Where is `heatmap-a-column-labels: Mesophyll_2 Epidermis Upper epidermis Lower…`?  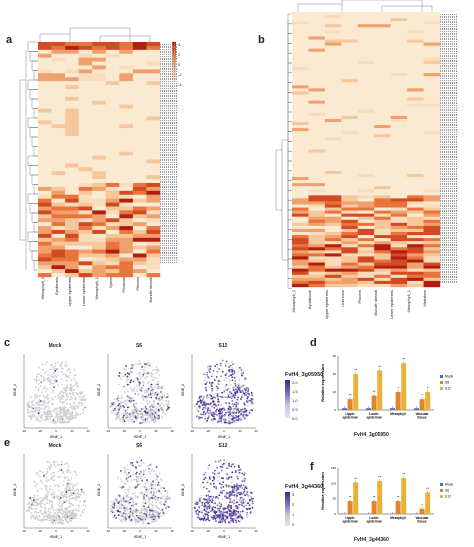
heatmap-a-column-labels: Mesophyll_2 Epidermis Upper epidermis Lower… is located at coordinates (99, 297).